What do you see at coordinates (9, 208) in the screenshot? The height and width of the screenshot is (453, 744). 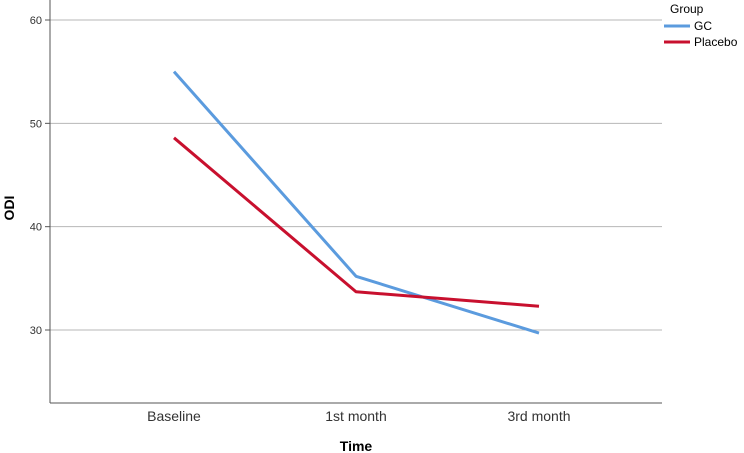 I see `y-axis-title: ODI` at bounding box center [9, 208].